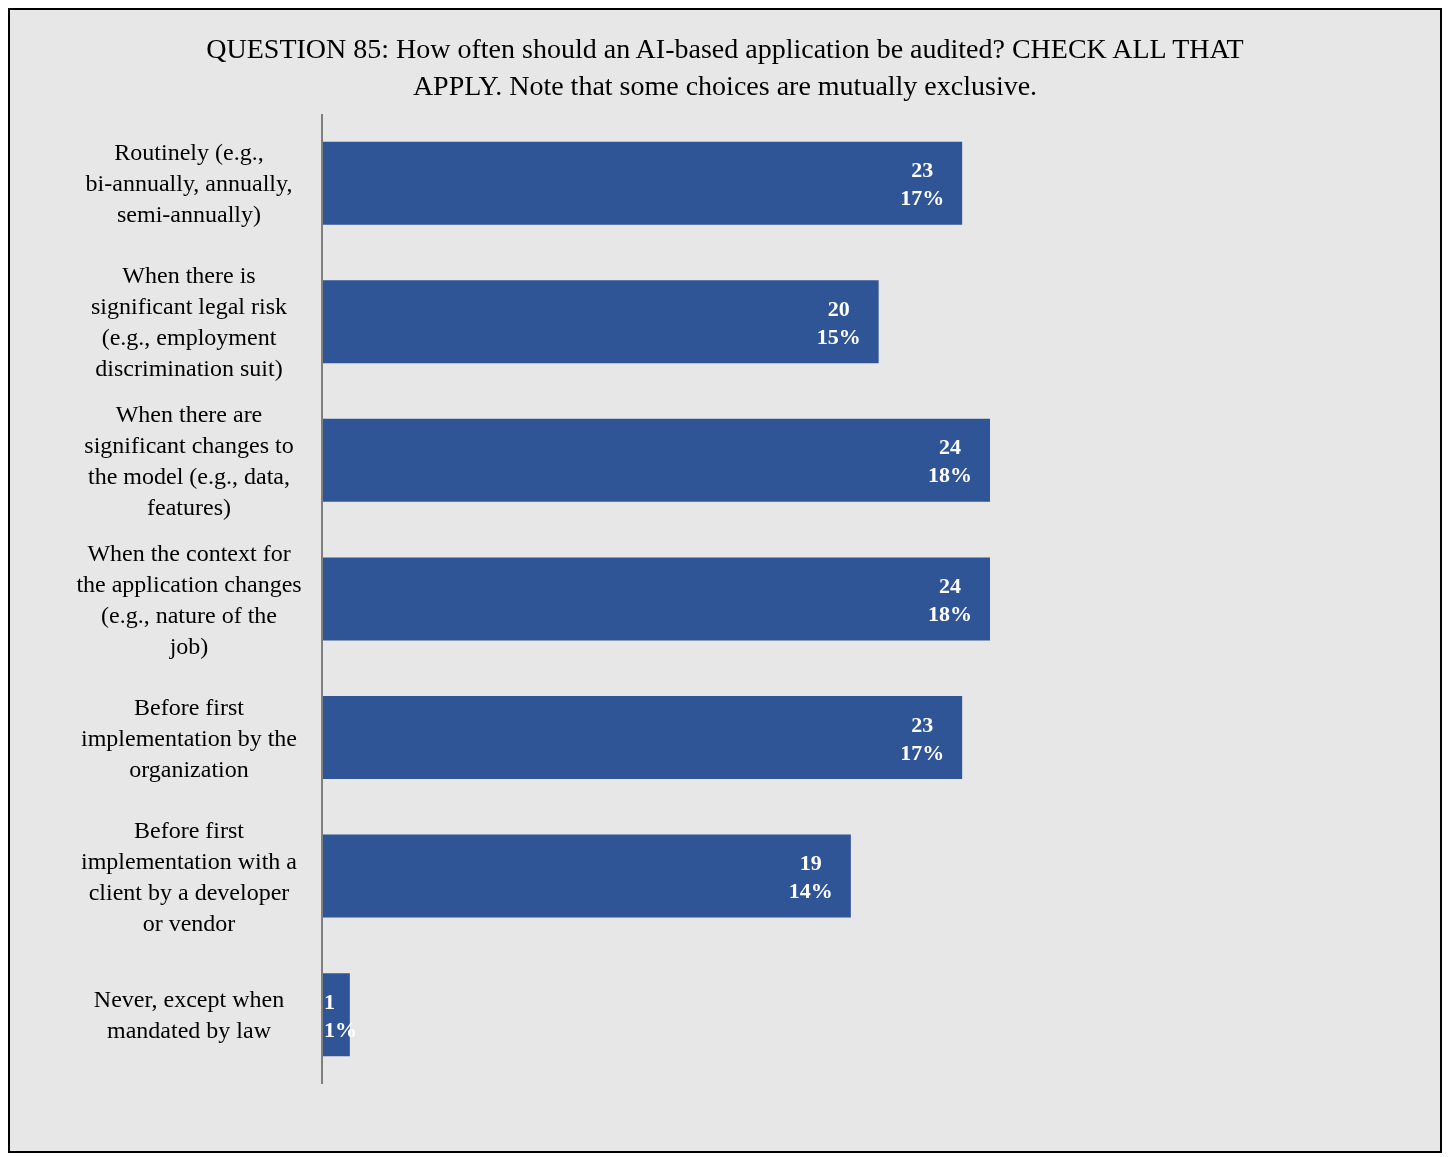 The image size is (1450, 1157). What do you see at coordinates (189, 183) in the screenshot?
I see `y-tick-label: Routinely (e.g., bi-annually, annually, semi-annually)` at bounding box center [189, 183].